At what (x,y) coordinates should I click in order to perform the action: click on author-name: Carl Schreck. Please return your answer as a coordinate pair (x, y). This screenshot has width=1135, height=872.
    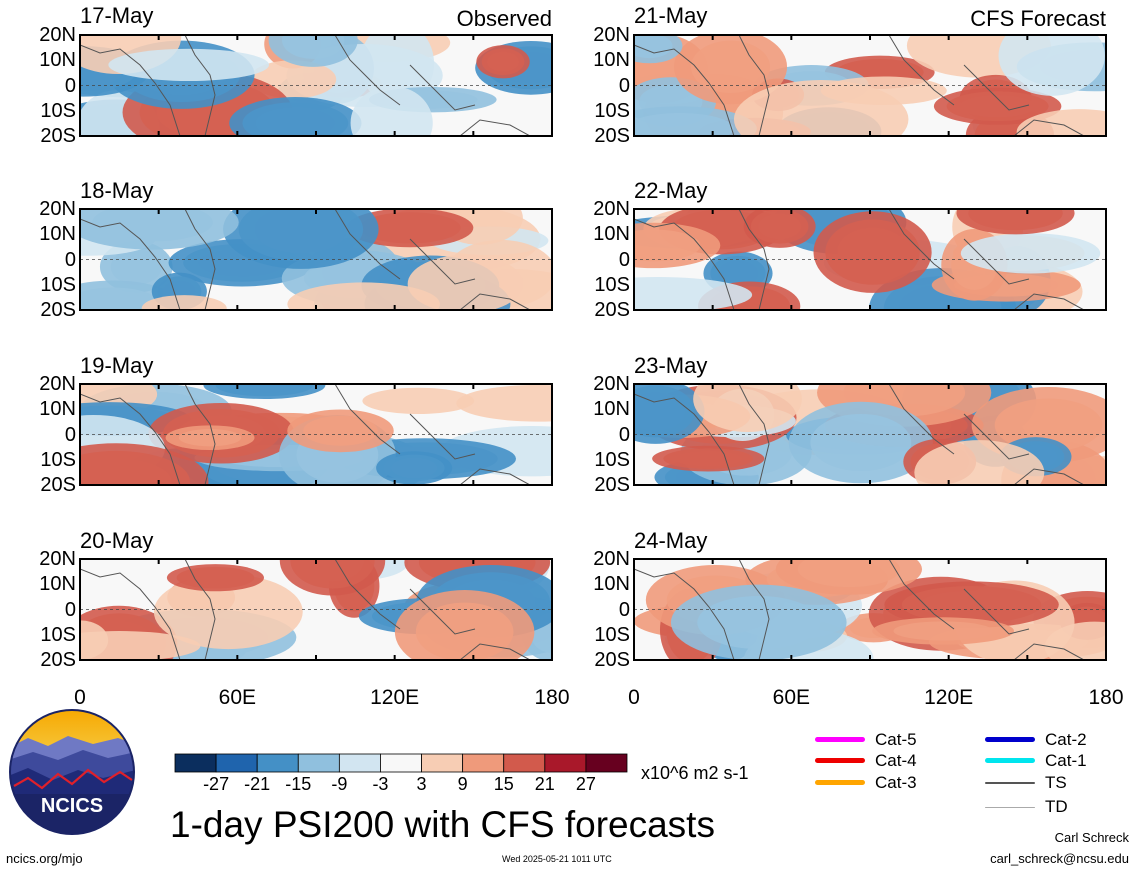
    Looking at the image, I should click on (1091, 837).